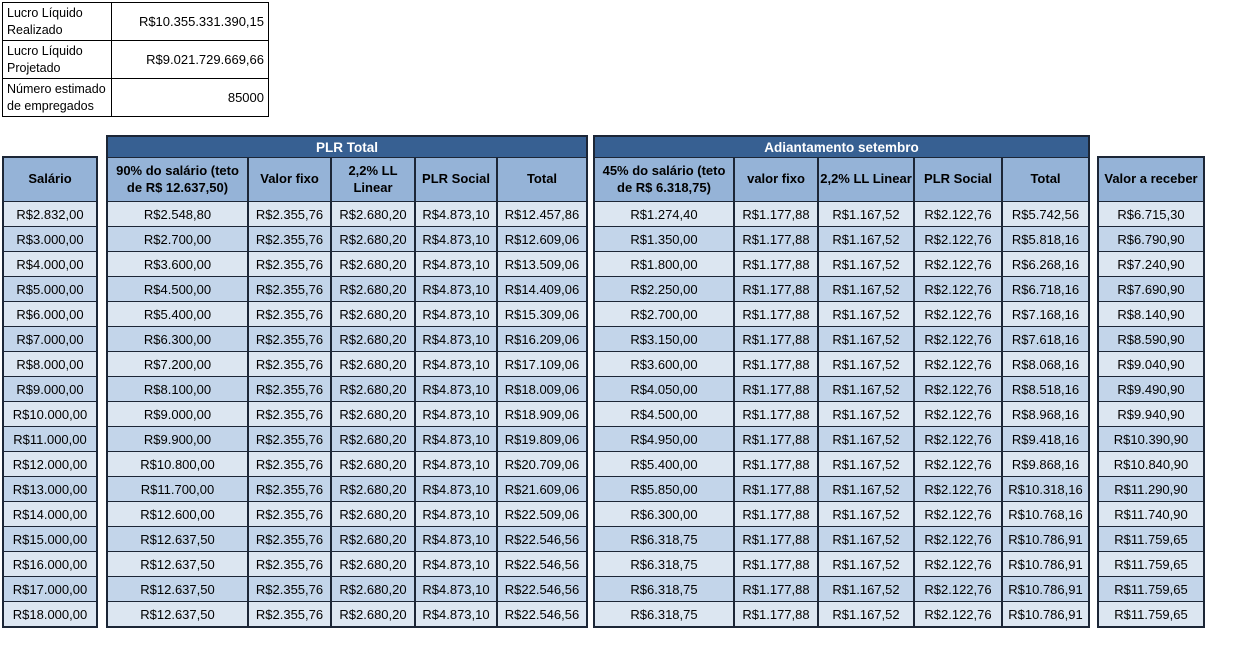 This screenshot has height=650, width=1248. I want to click on cell-salario: R$15.000,00, so click(50, 539).